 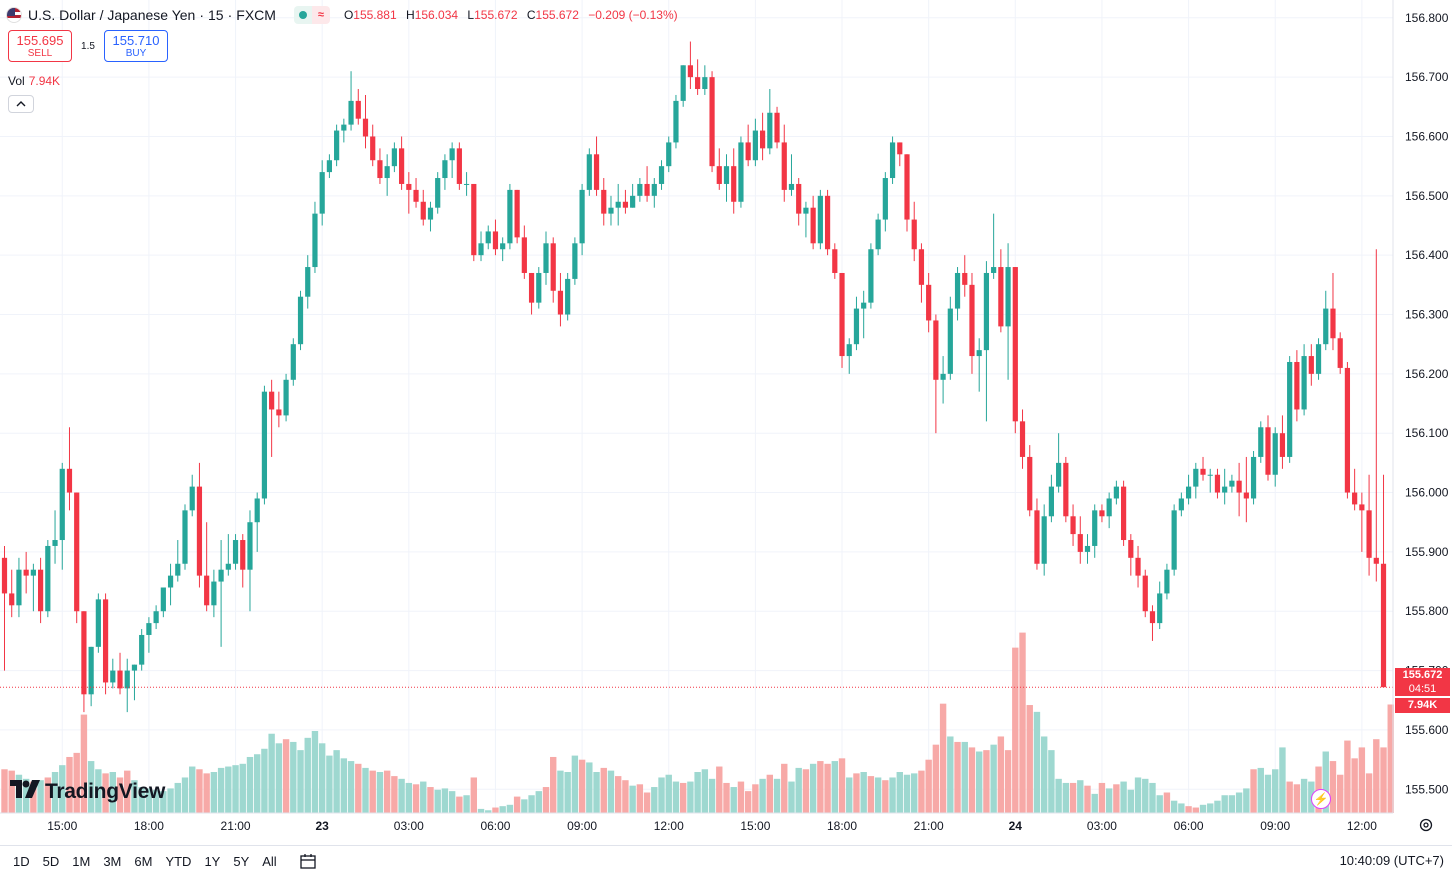 I want to click on y-tick-label: 156.800, so click(x=1427, y=18).